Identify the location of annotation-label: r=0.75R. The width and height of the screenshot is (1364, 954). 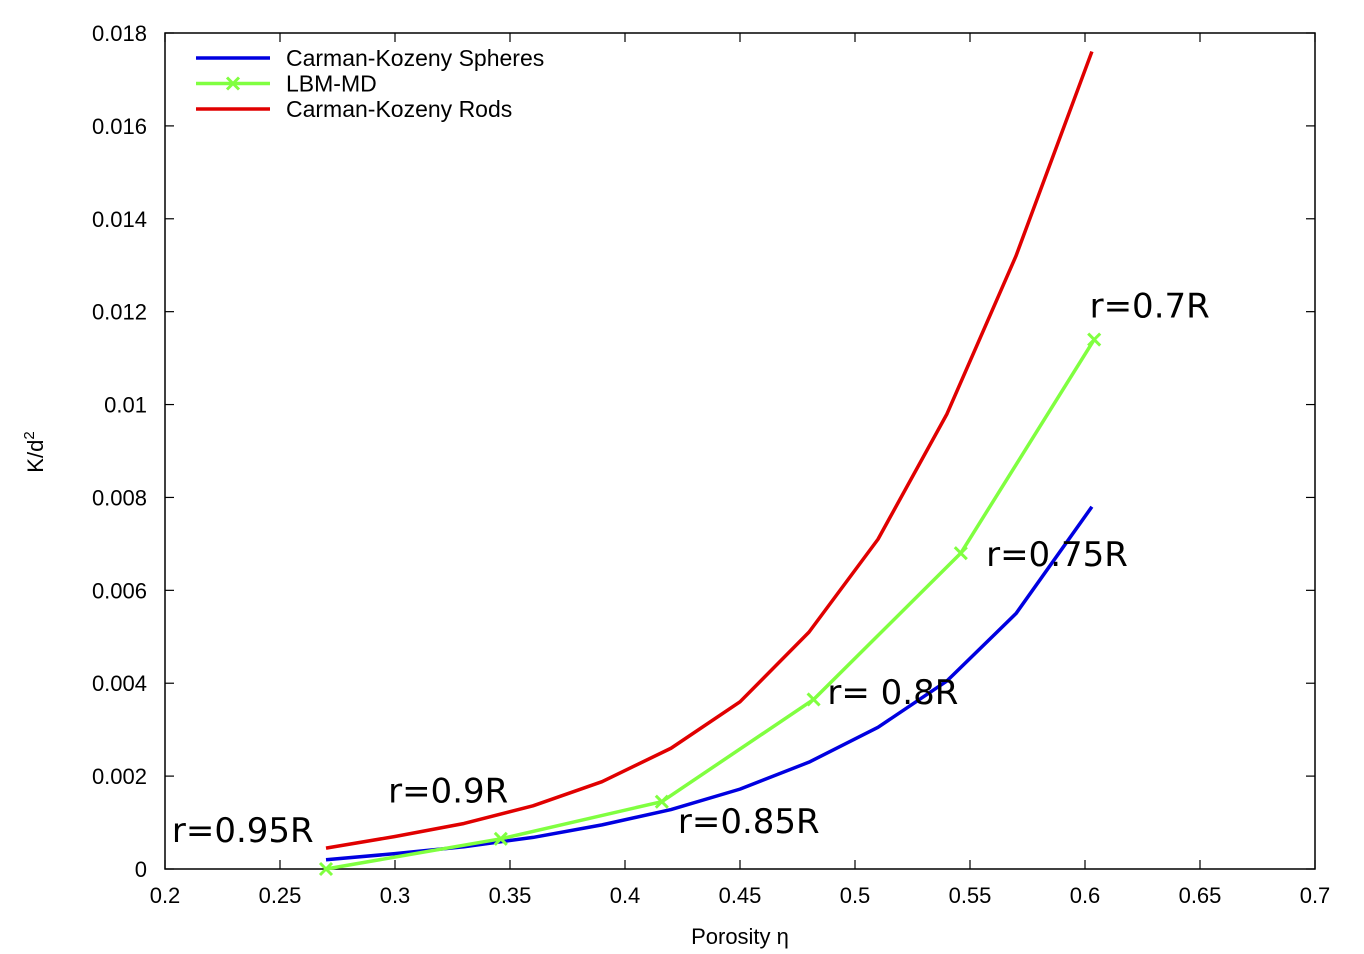
(1057, 555).